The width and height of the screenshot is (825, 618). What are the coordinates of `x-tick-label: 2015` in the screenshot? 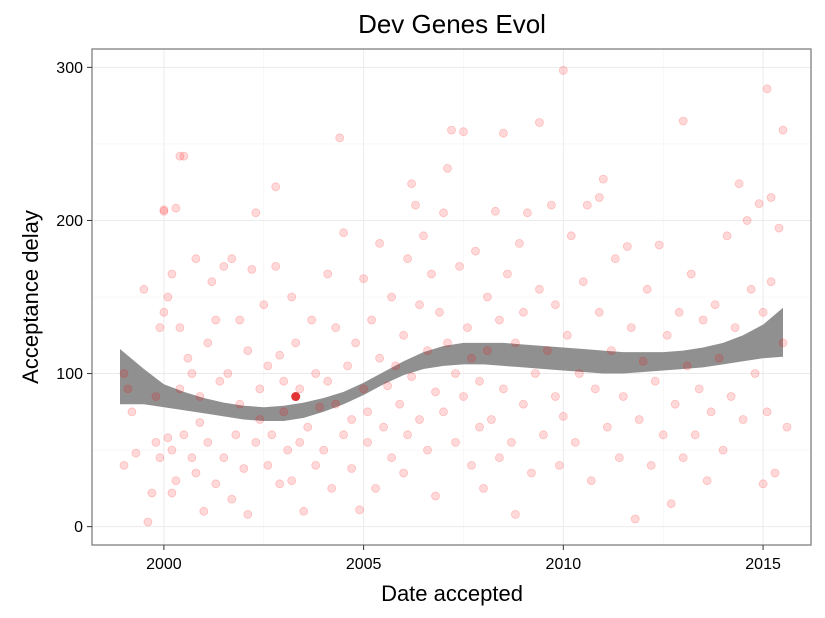 It's located at (763, 564).